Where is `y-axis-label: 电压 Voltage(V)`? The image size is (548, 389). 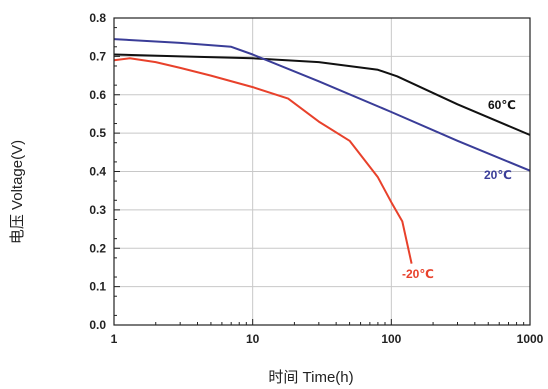
y-axis-label: 电压 Voltage(V) is located at coordinates (17, 192).